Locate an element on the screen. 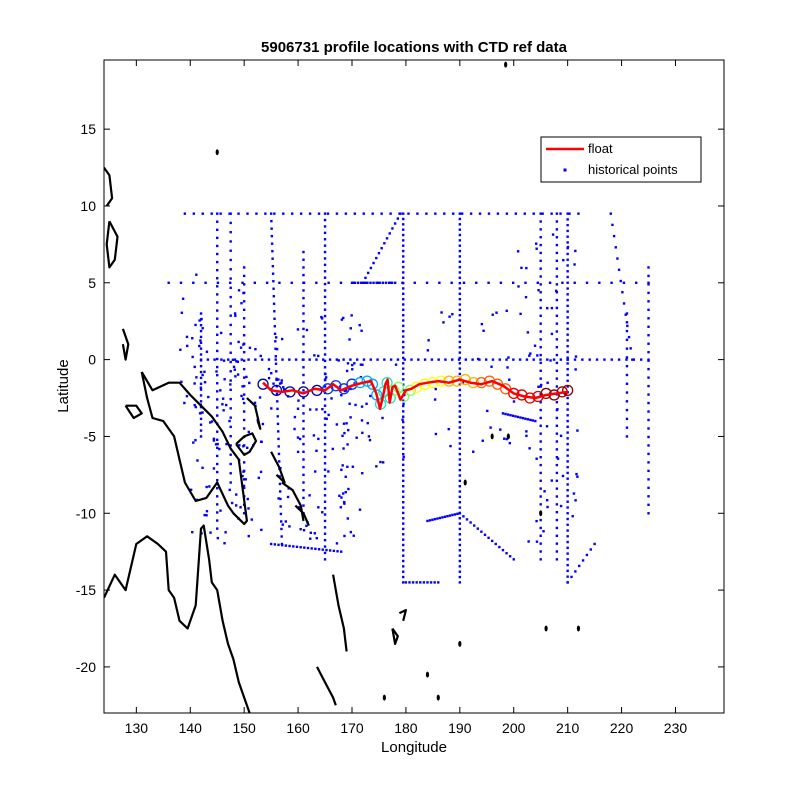 This screenshot has width=800, height=800. coastline-new-guinea is located at coordinates (194, 448).